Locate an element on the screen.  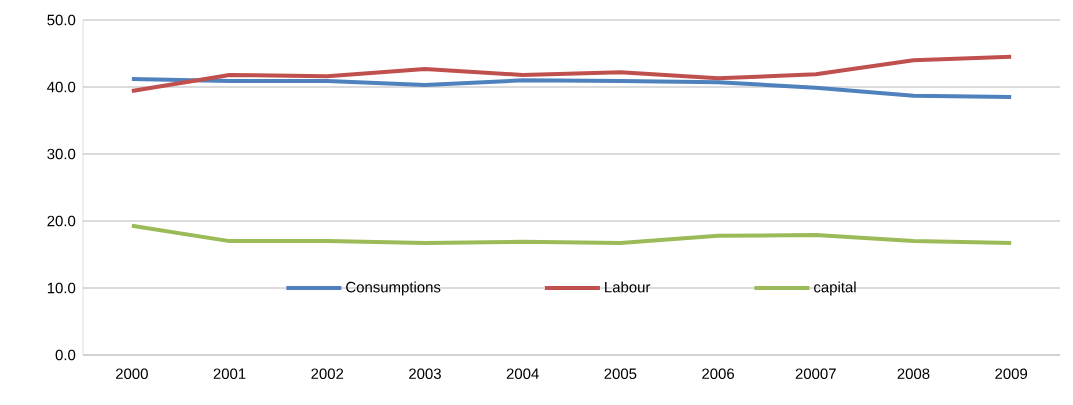
legend-label: capital is located at coordinates (835, 288).